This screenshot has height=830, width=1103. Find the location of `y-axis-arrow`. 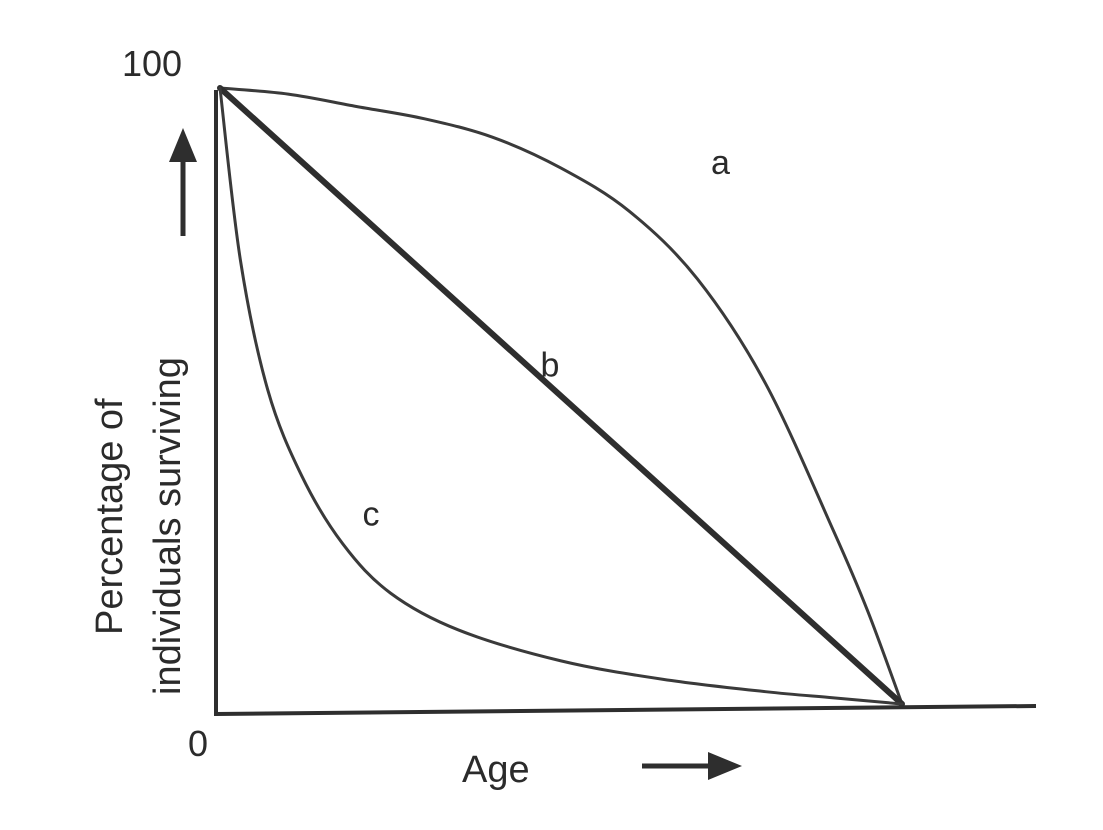

y-axis-arrow is located at coordinates (183, 182).